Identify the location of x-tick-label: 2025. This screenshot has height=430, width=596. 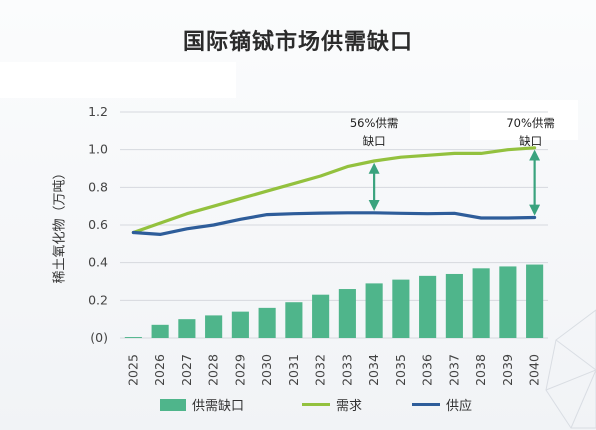
(132, 370).